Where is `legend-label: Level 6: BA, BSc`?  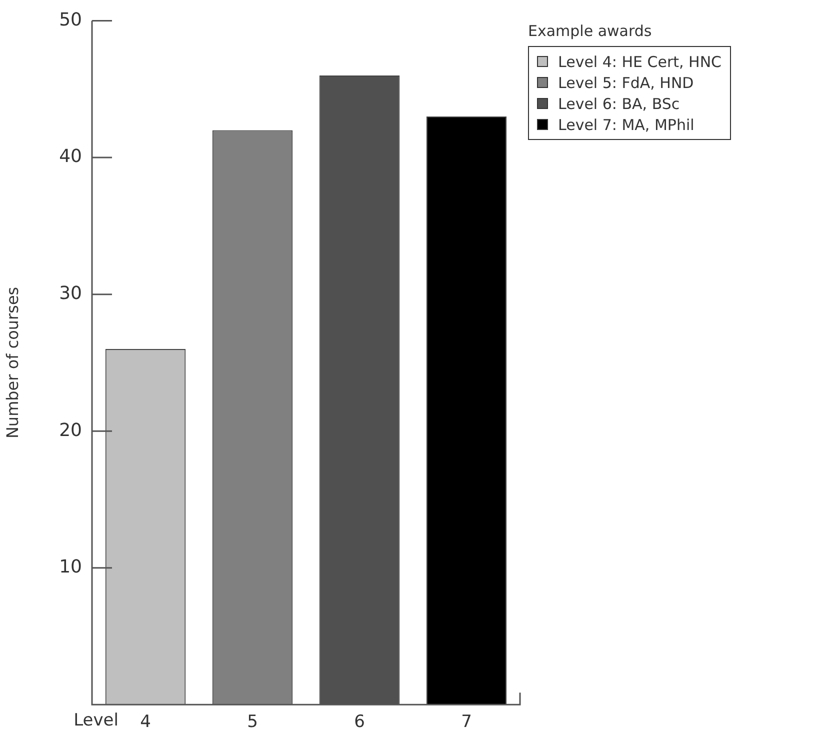 legend-label: Level 6: BA, BSc is located at coordinates (619, 103).